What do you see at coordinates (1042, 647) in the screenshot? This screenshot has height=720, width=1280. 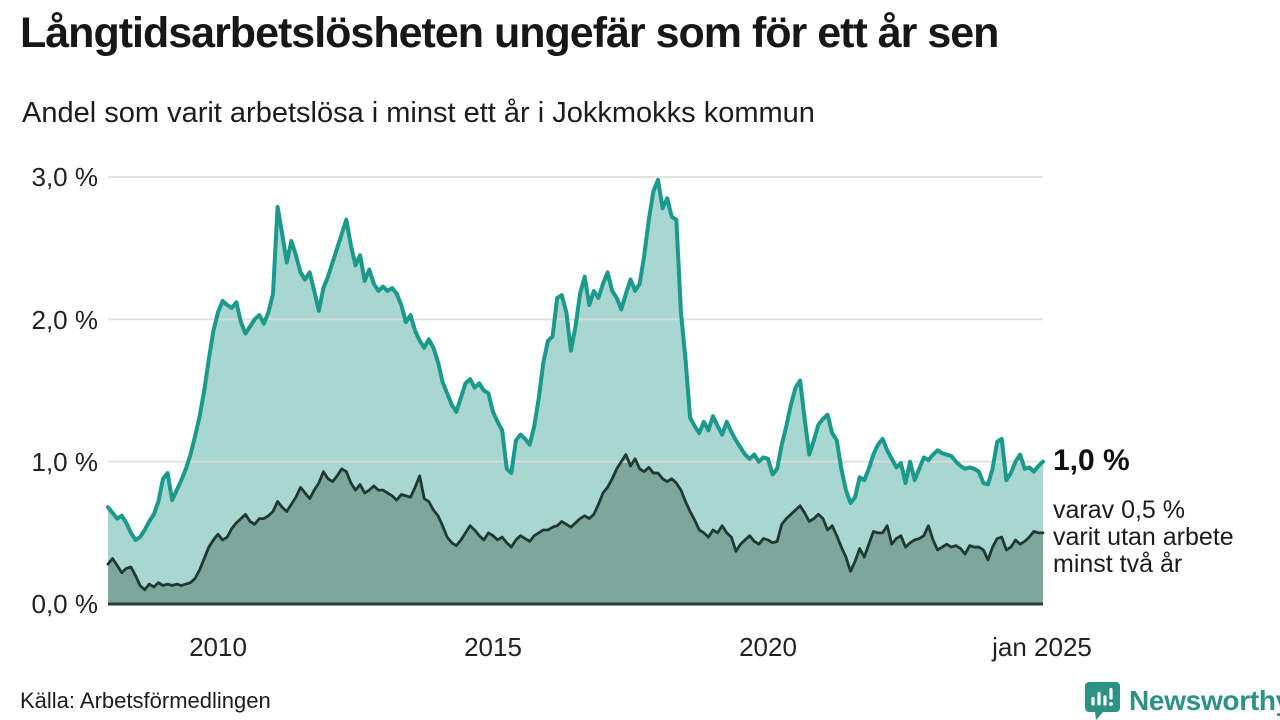 I see `x-axis-tick-jan-2025: jan 2025` at bounding box center [1042, 647].